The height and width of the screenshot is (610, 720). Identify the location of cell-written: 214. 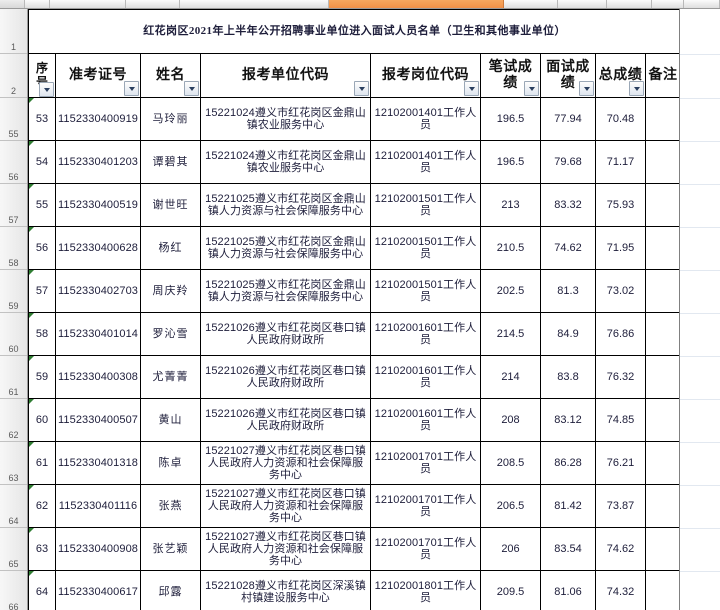
(510, 377).